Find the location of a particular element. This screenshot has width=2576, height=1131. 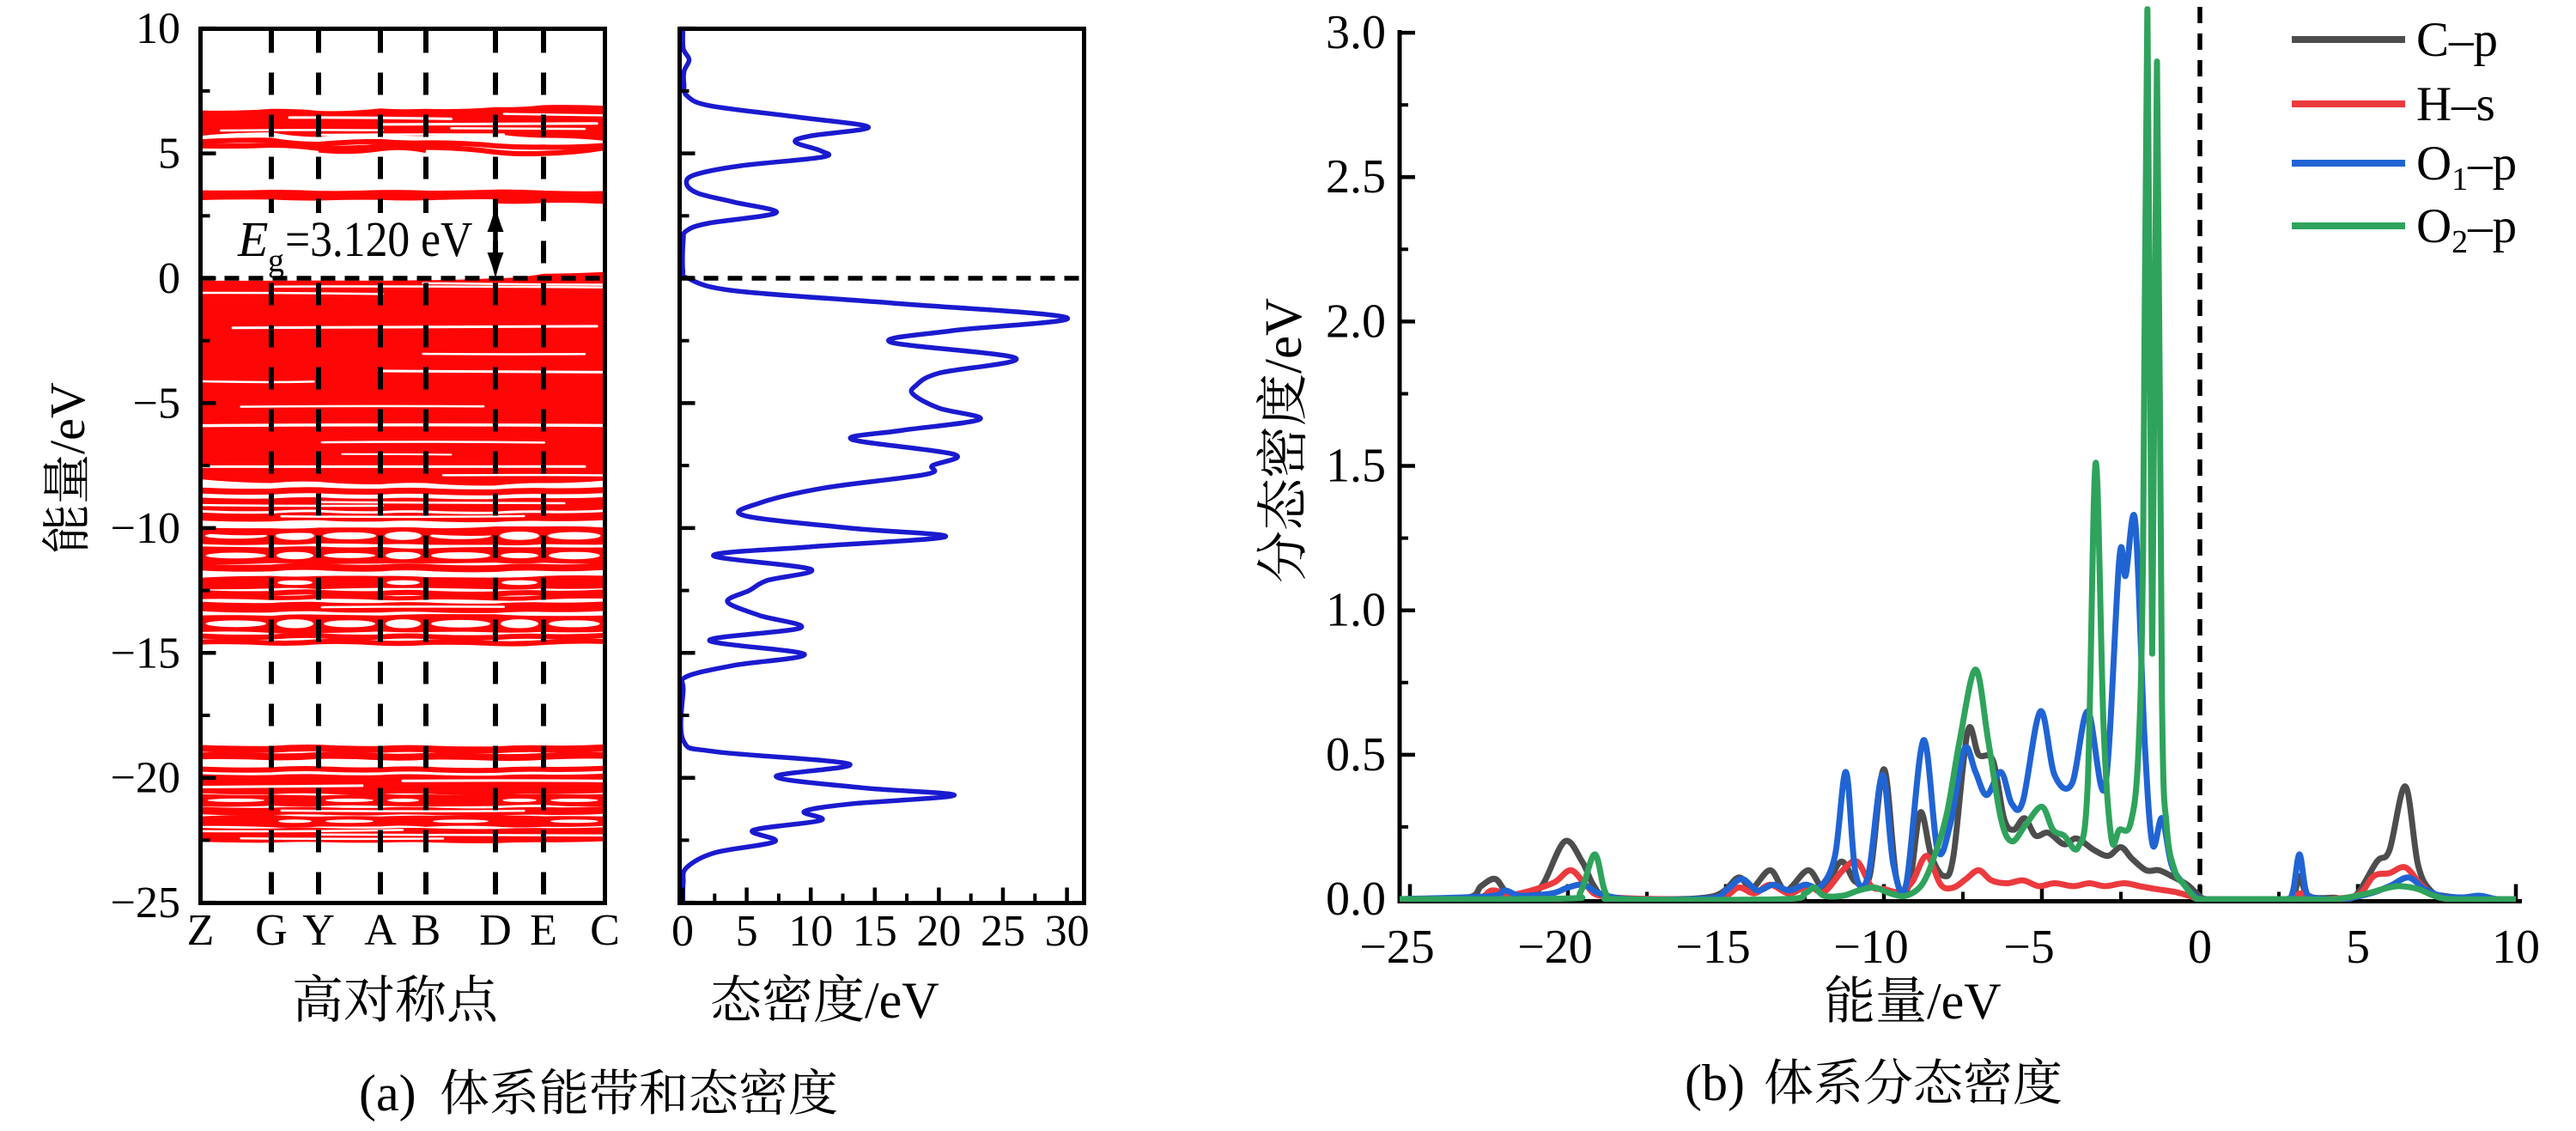

svg-text: Z is located at coordinates (201, 930).